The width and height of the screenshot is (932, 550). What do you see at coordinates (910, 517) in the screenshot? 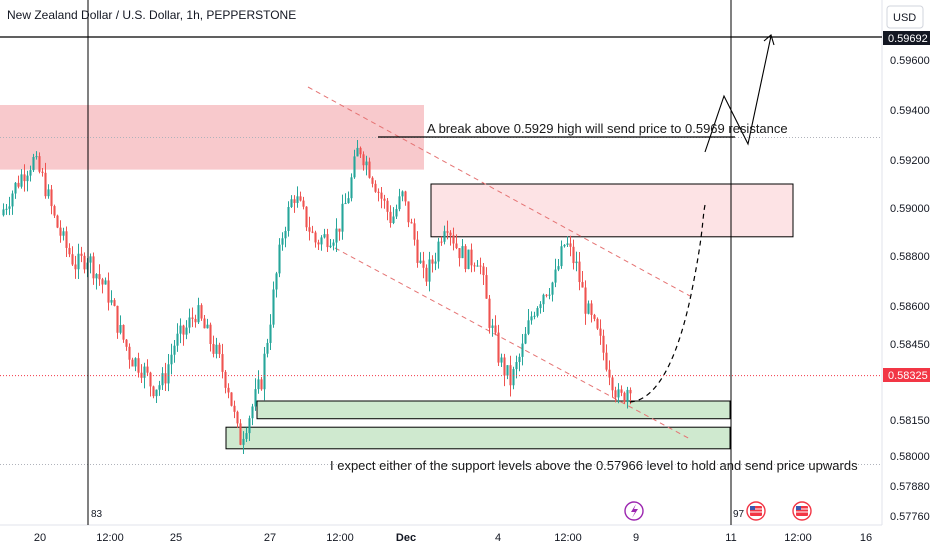
I see `price-tick-label: 0.57760` at bounding box center [910, 517].